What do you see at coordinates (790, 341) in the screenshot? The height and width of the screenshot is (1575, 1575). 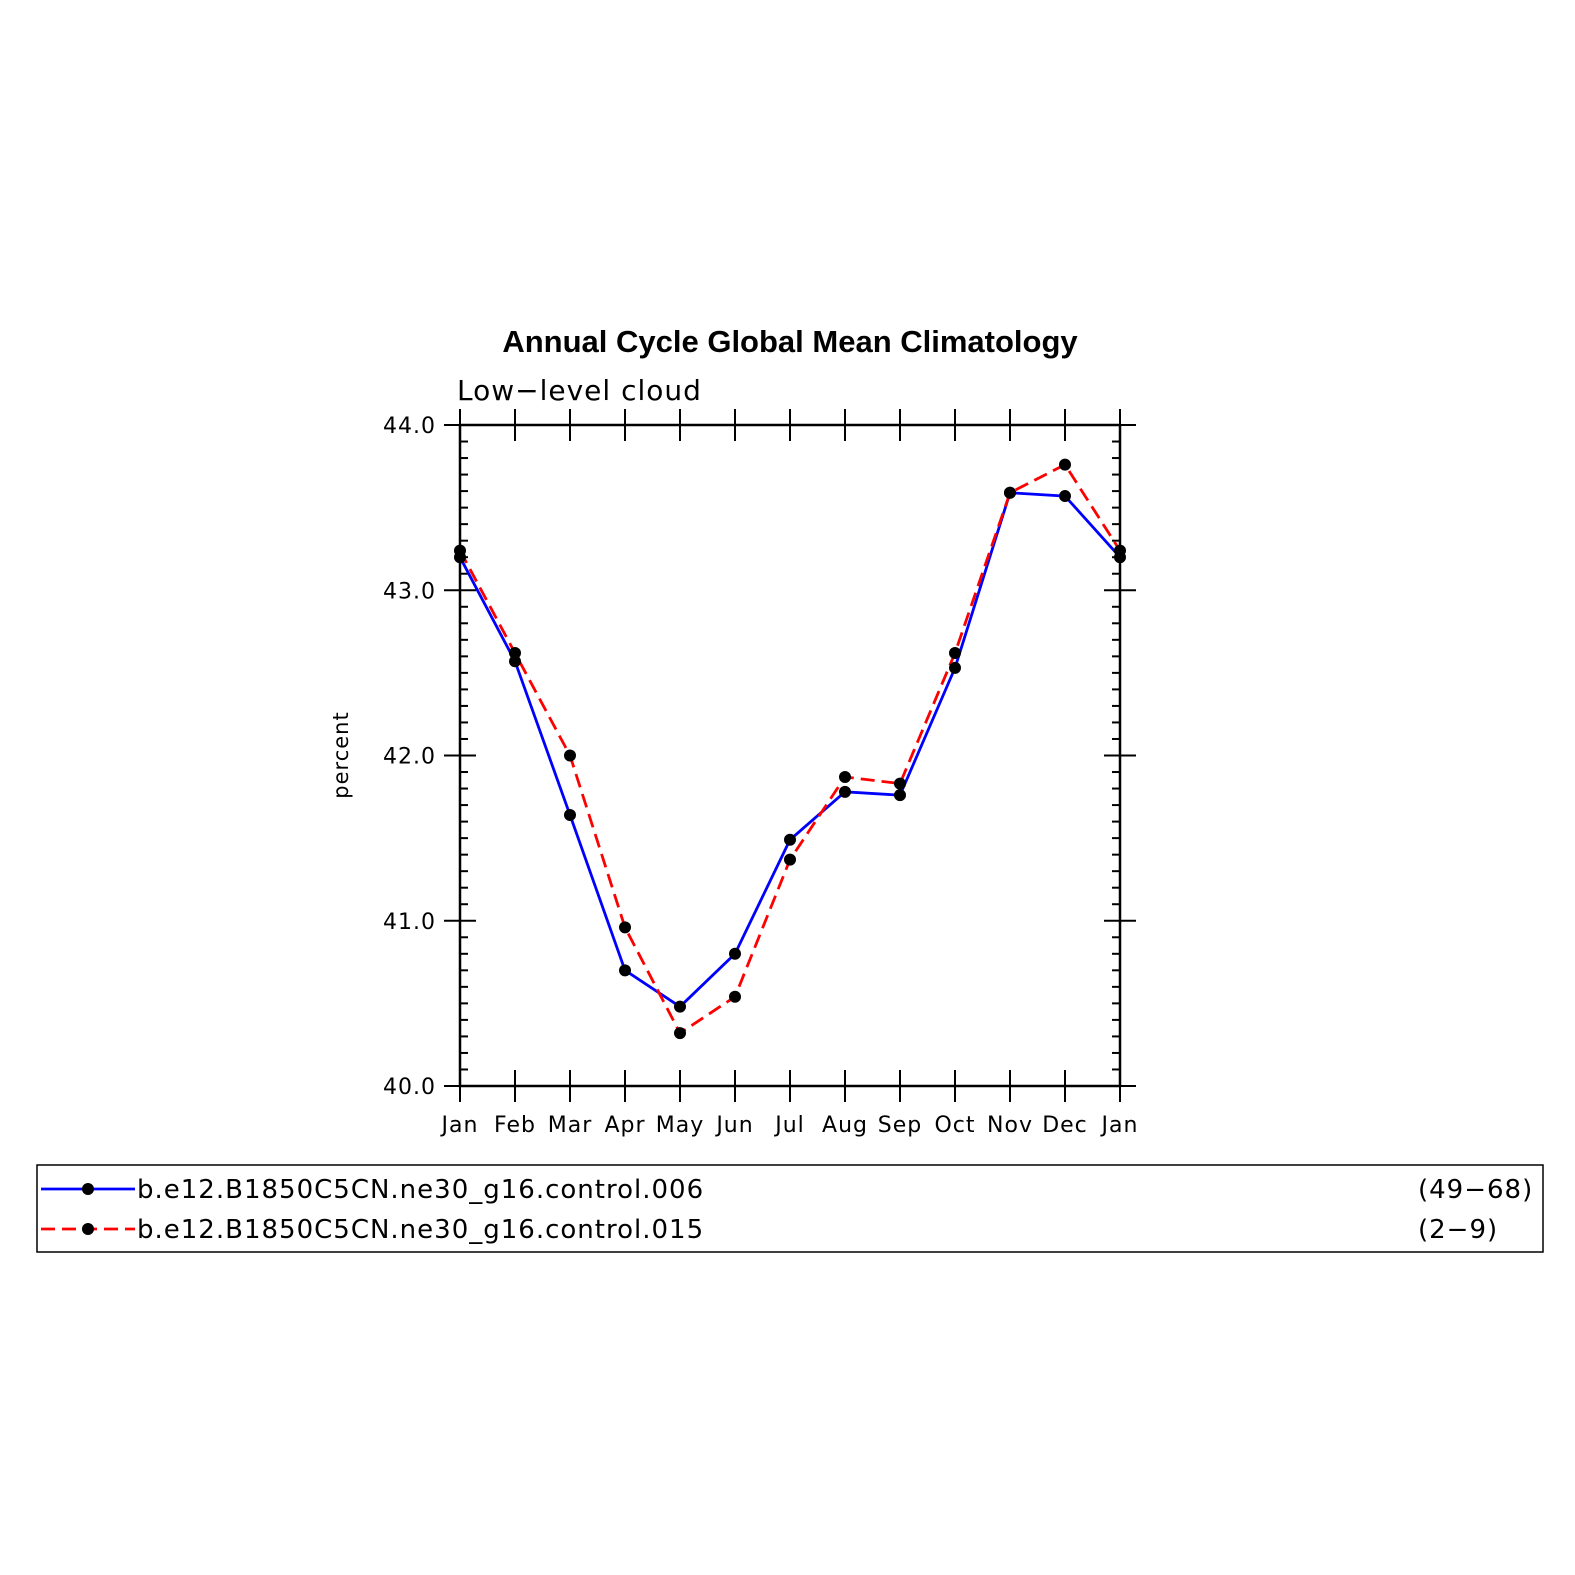 I see `chart-title: Annual Cycle Global Mean Climatology` at bounding box center [790, 341].